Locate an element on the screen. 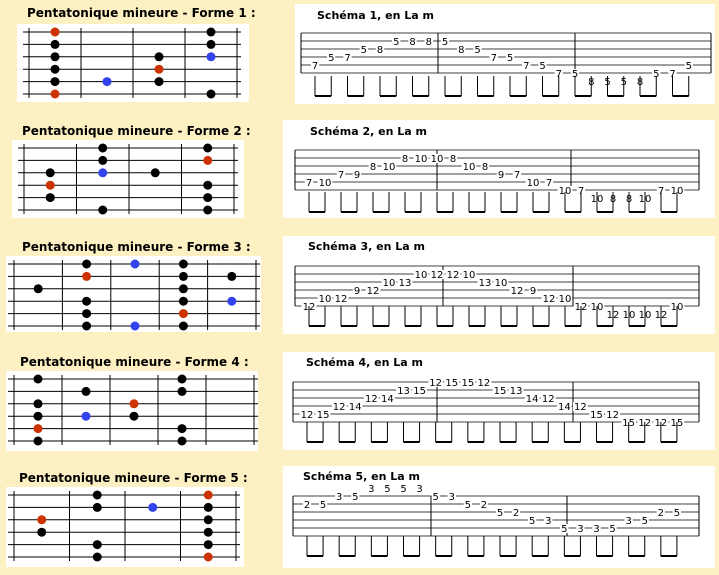  tab-title-1: Schéma 1, en La m is located at coordinates (375, 15).